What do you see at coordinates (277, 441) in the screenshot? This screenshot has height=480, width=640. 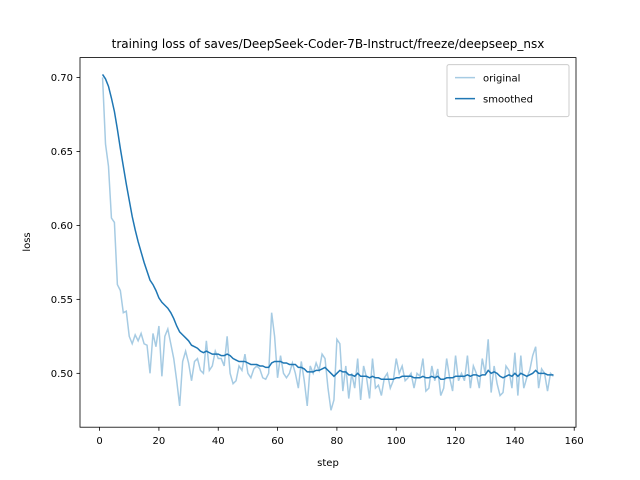 I see `x-tick-label: 60` at bounding box center [277, 441].